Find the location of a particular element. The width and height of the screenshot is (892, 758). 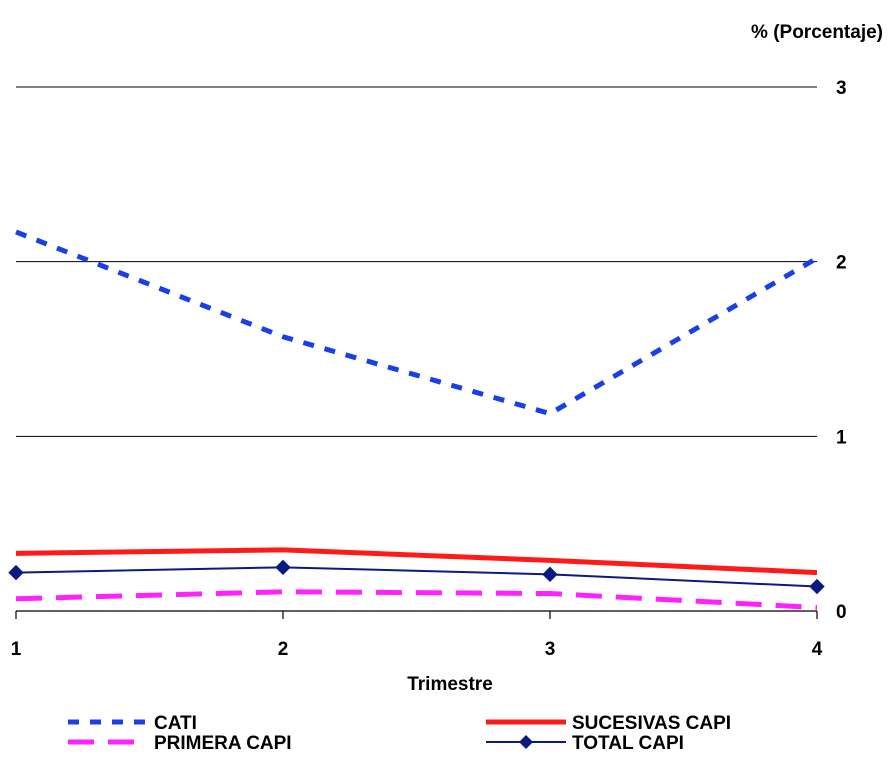

y-tick-label: 1 is located at coordinates (841, 437).